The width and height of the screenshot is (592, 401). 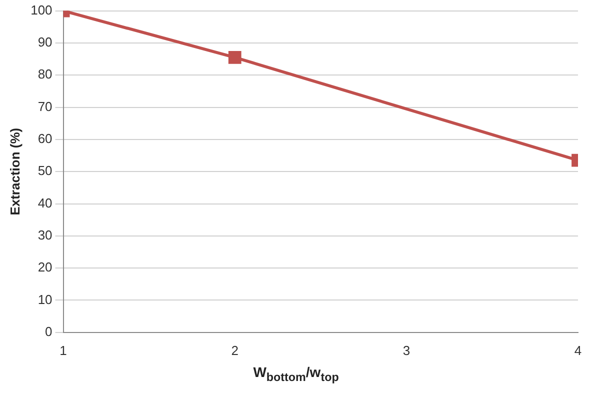 What do you see at coordinates (45, 267) in the screenshot?
I see `y-tick-label: 20` at bounding box center [45, 267].